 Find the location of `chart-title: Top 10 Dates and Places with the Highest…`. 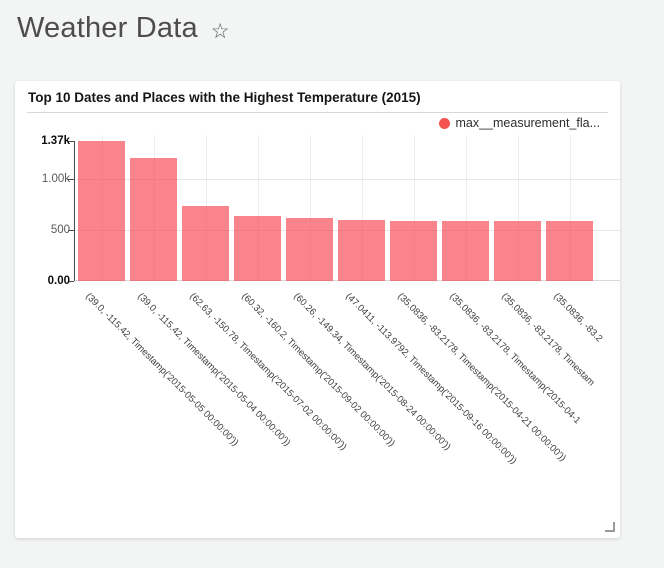

chart-title: Top 10 Dates and Places with the Highest… is located at coordinates (224, 97).